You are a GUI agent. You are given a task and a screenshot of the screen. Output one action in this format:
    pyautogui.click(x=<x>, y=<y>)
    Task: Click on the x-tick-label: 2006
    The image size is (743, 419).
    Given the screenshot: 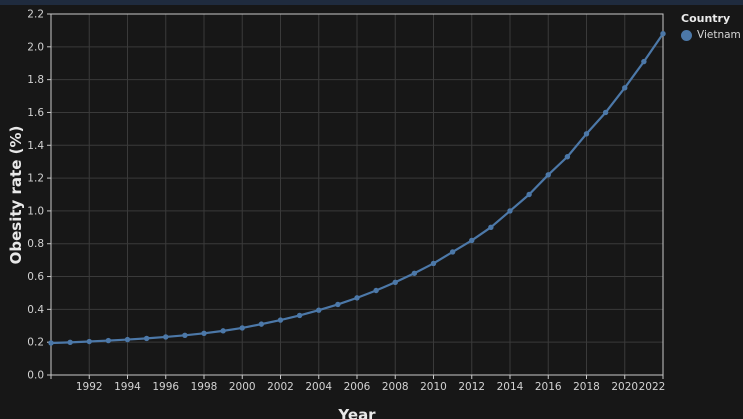 What is the action you would take?
    pyautogui.click(x=357, y=387)
    